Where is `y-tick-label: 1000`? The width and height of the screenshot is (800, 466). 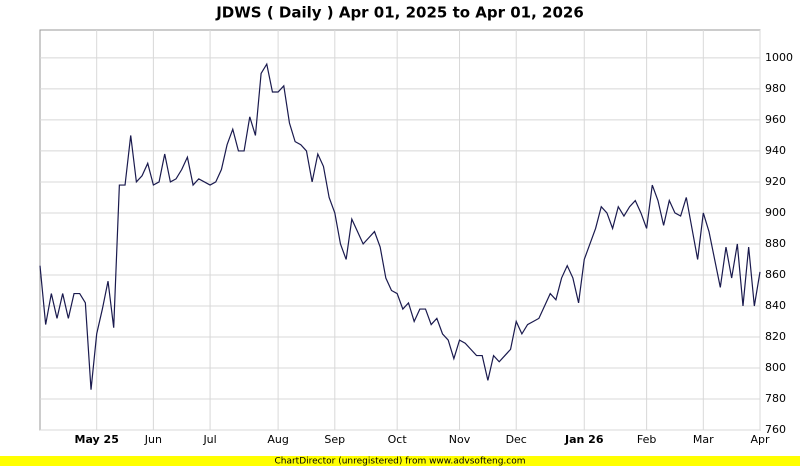 y-tick-label: 1000 is located at coordinates (779, 57).